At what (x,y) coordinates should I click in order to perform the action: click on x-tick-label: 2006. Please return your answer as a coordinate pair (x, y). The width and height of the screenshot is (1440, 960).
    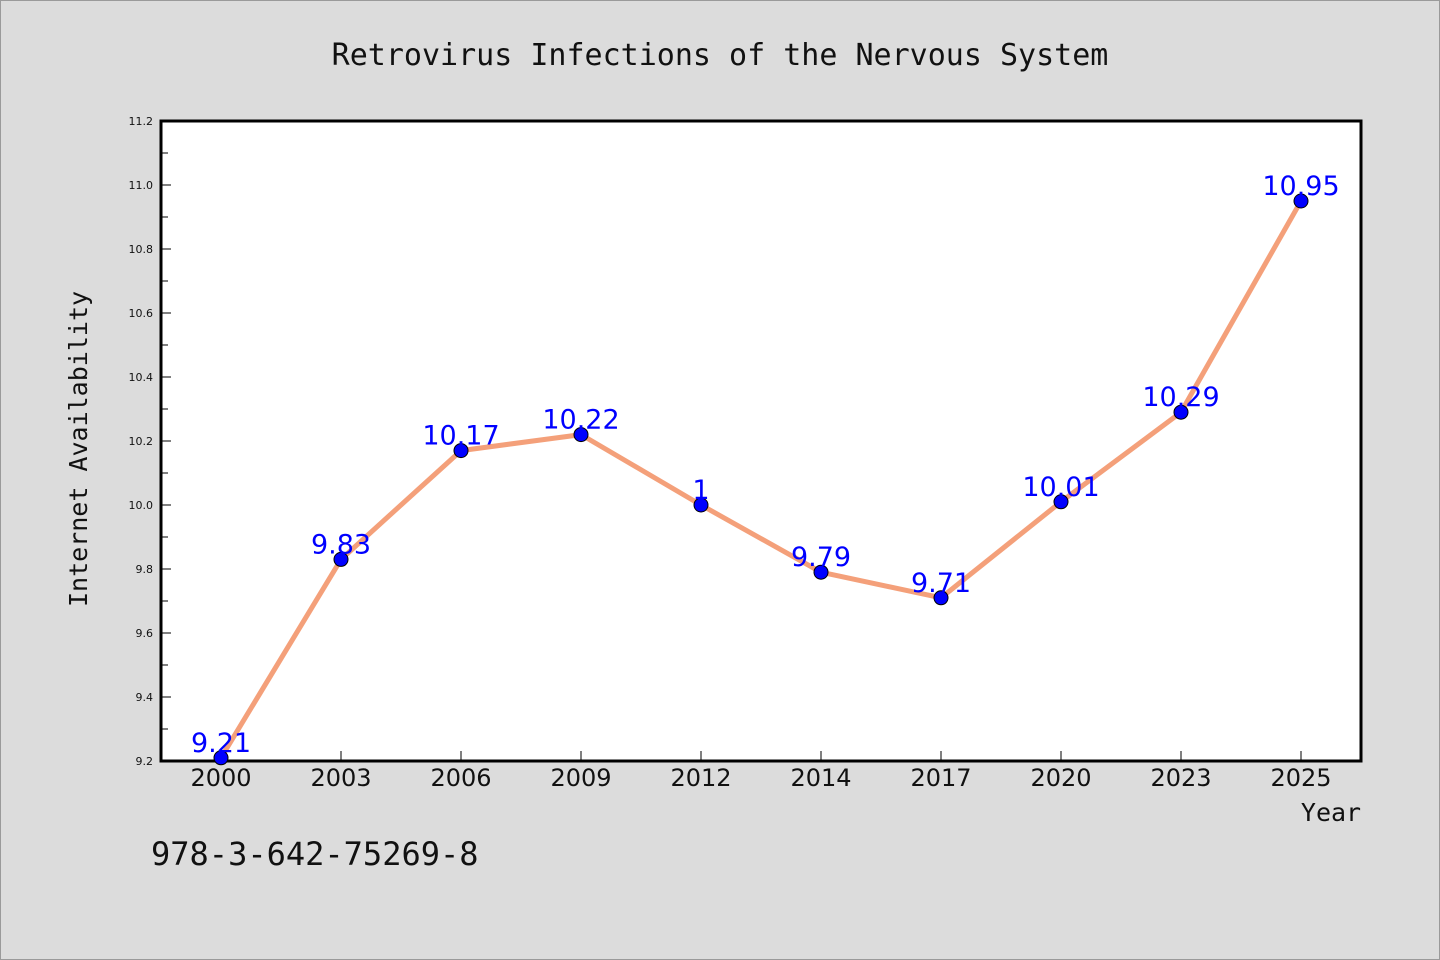
    Looking at the image, I should click on (460, 778).